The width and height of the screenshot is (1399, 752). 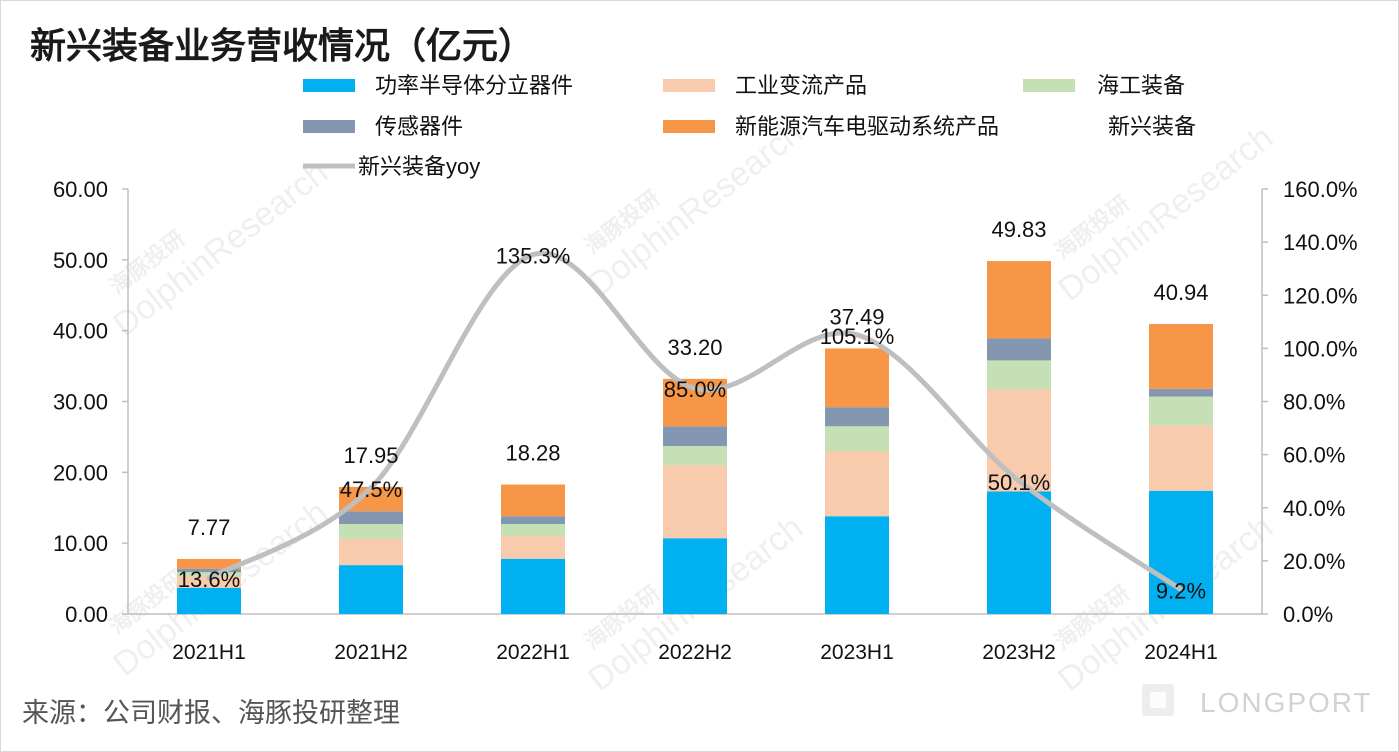 I want to click on legend-label-power-semiconductor: 功率半导体分立器件, so click(x=474, y=85).